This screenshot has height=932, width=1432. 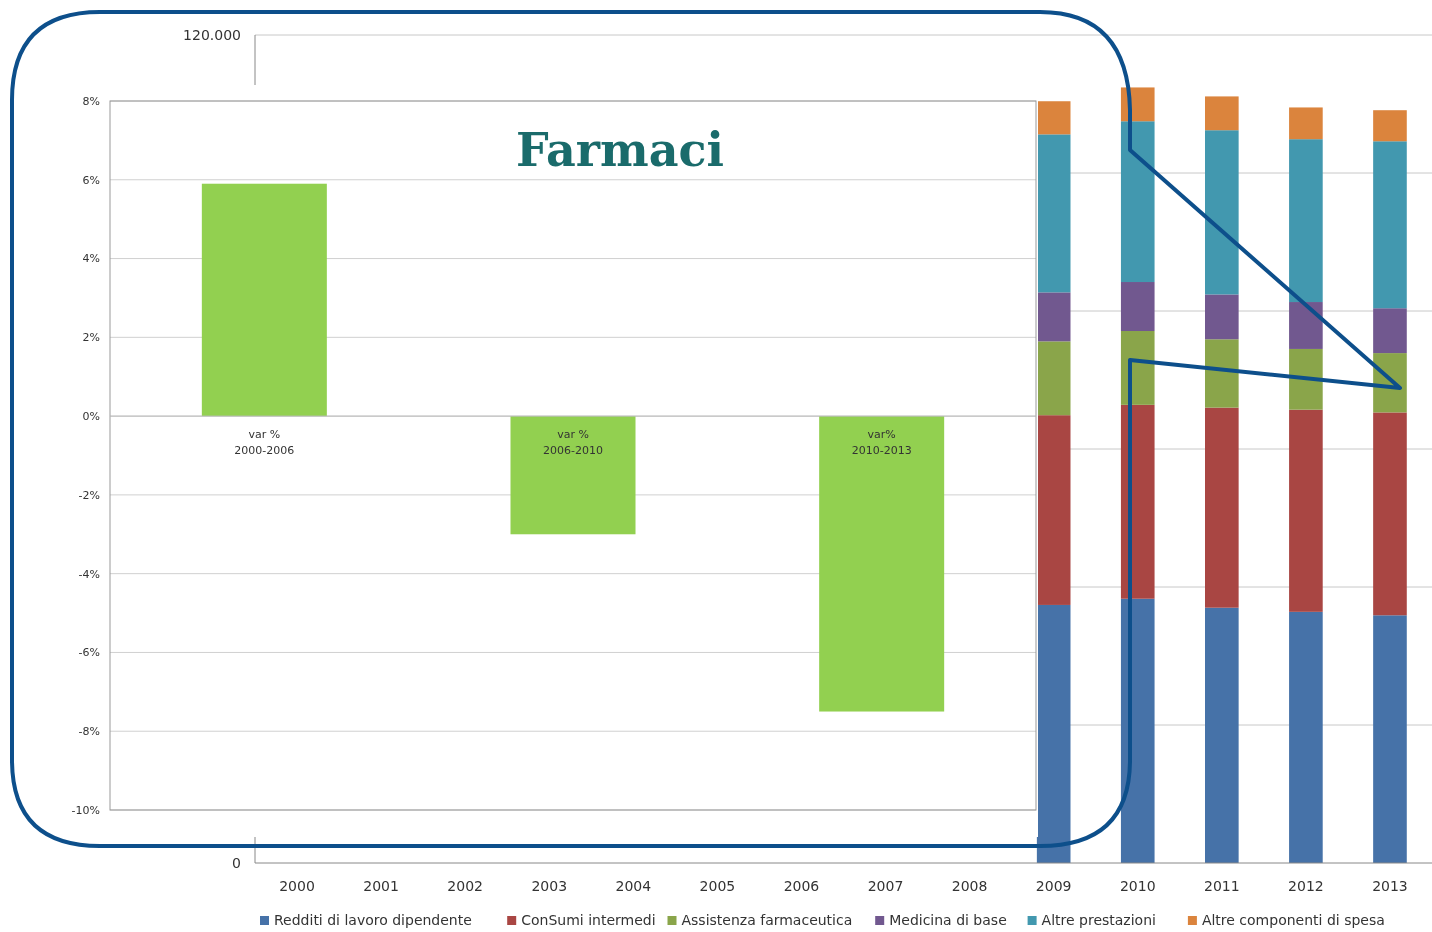 What do you see at coordinates (717, 886) in the screenshot?
I see `x-tick-label: 2005` at bounding box center [717, 886].